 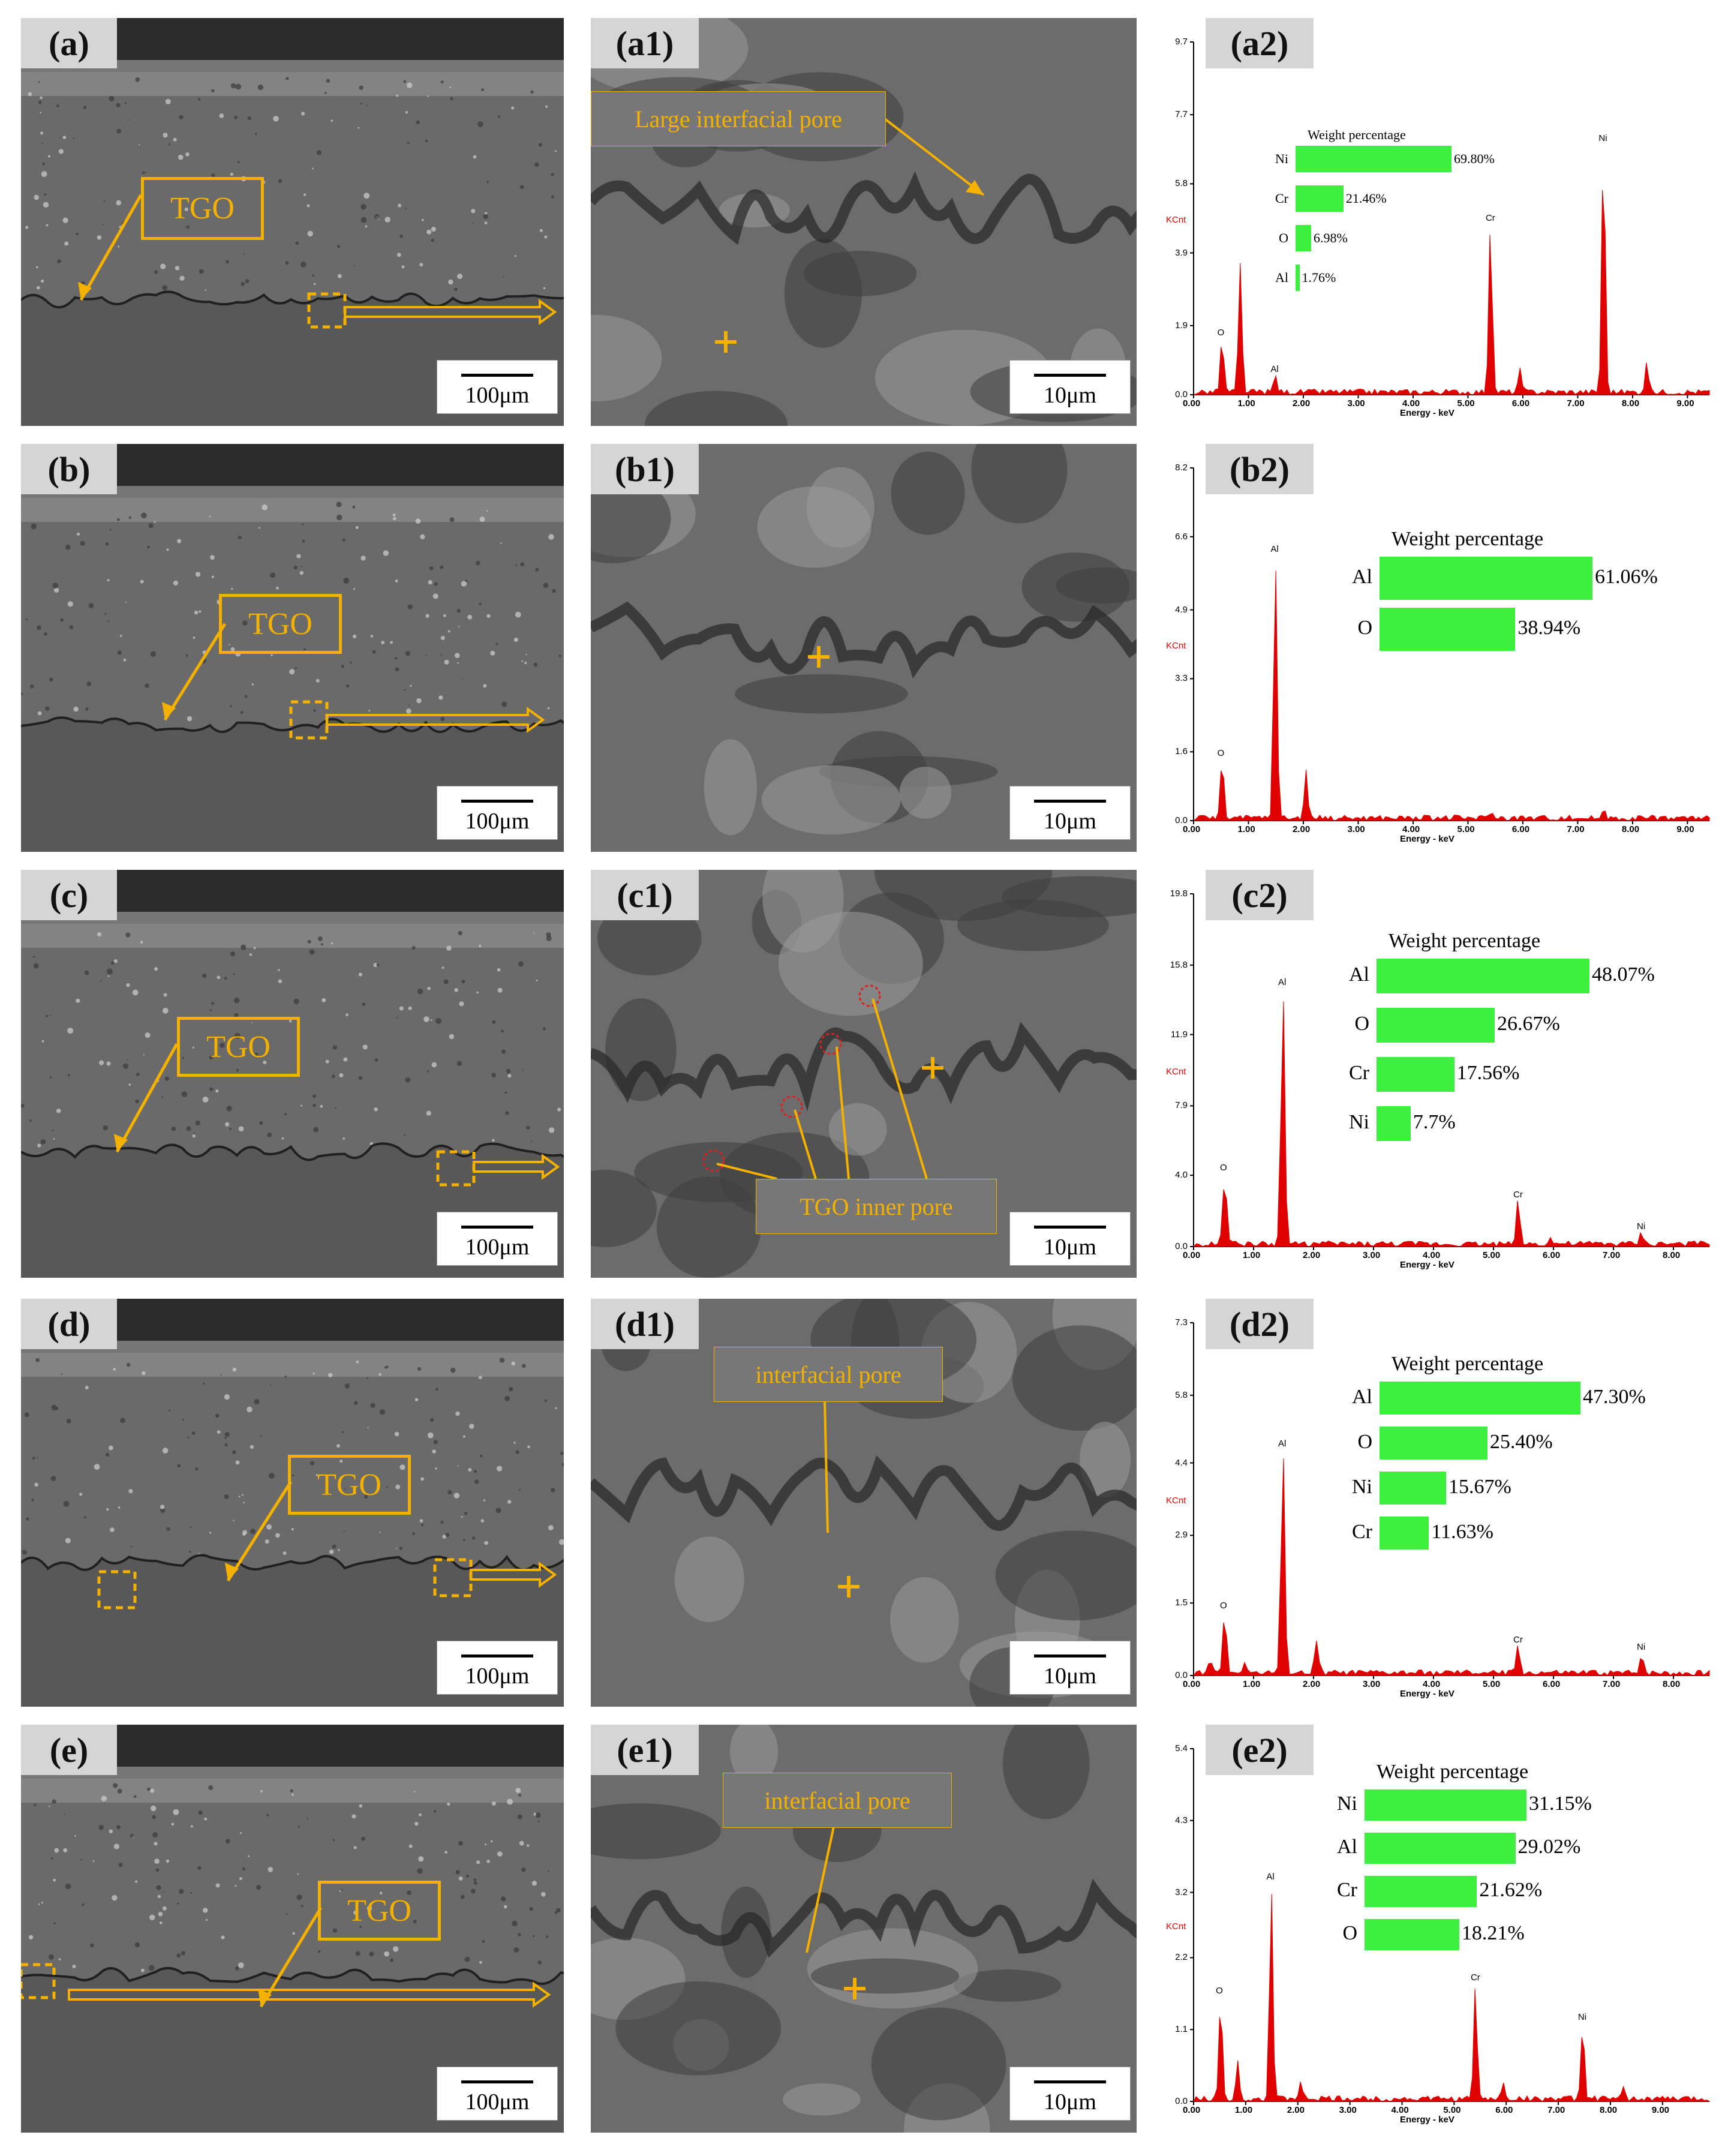 What do you see at coordinates (1181, 1394) in the screenshot?
I see `y-tick-label: 5.8` at bounding box center [1181, 1394].